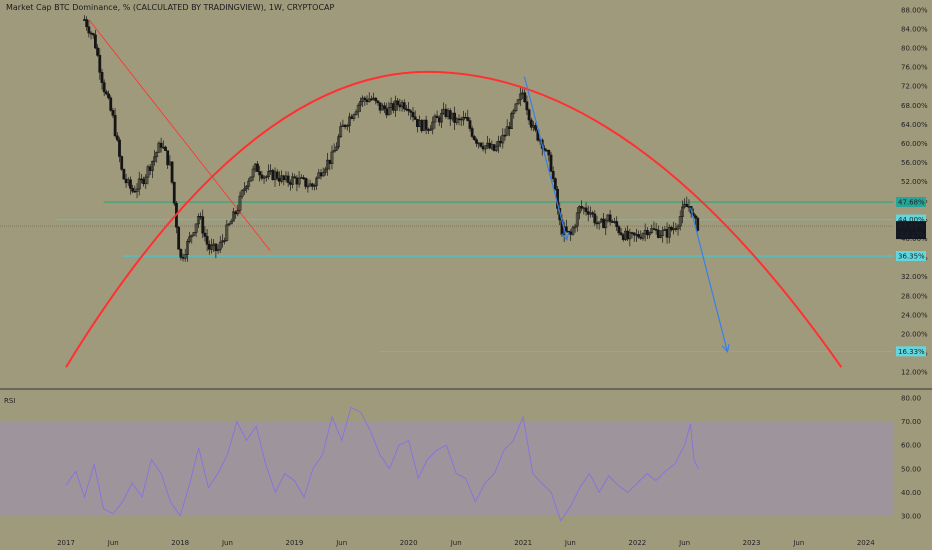  I want to click on price-axis-tick: 64.00%, so click(914, 125).